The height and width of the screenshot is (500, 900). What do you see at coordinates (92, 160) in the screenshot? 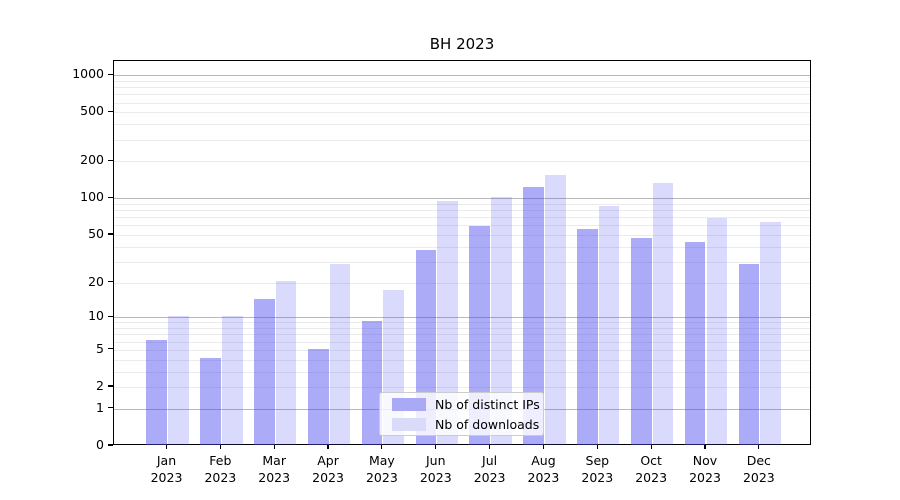
I see `y-tick-label-200: 200` at bounding box center [92, 160].